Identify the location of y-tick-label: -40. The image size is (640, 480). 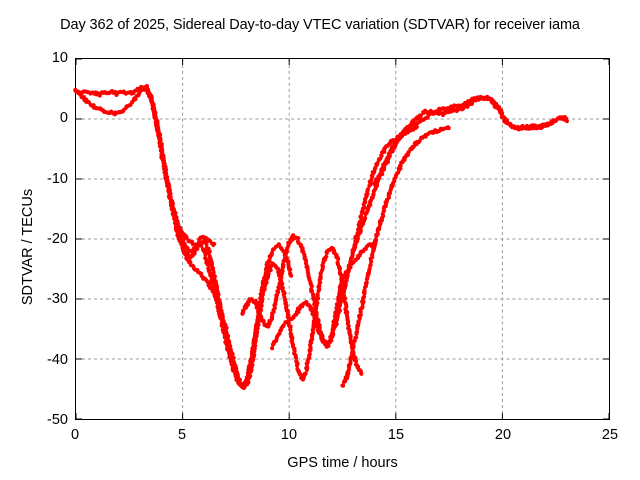
(57, 359).